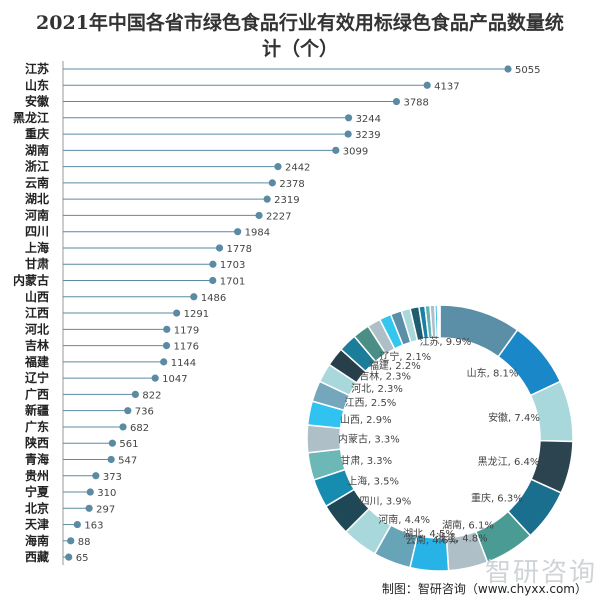 This screenshot has height=611, width=605. Describe the element at coordinates (36, 214) in the screenshot. I see `category-label: 河南` at that location.